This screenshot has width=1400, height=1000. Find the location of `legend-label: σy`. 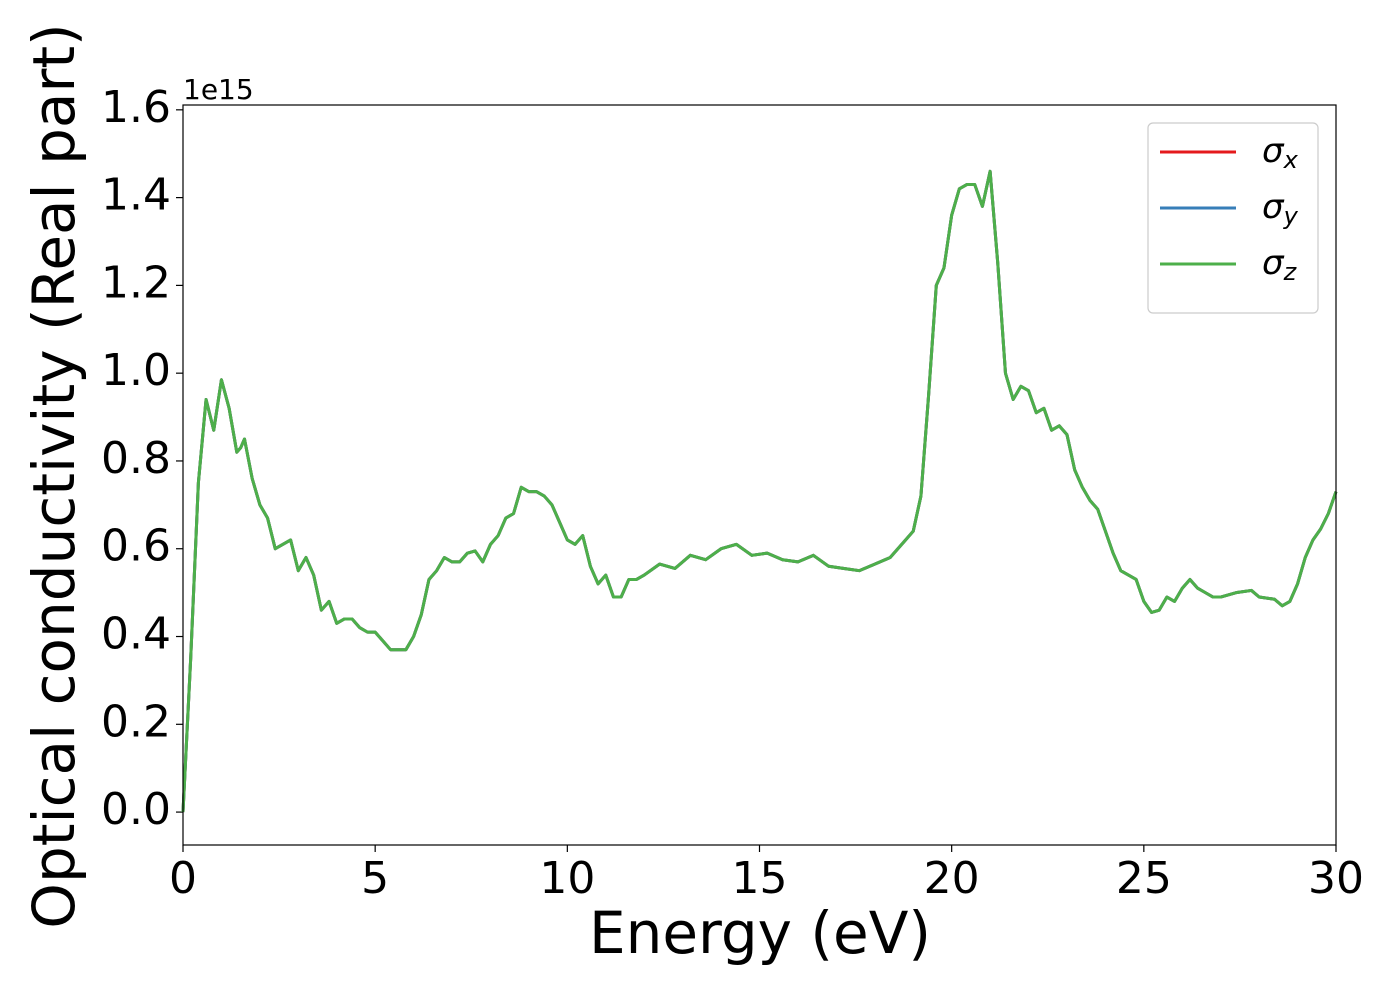

legend-label: σy is located at coordinates (1280, 209).